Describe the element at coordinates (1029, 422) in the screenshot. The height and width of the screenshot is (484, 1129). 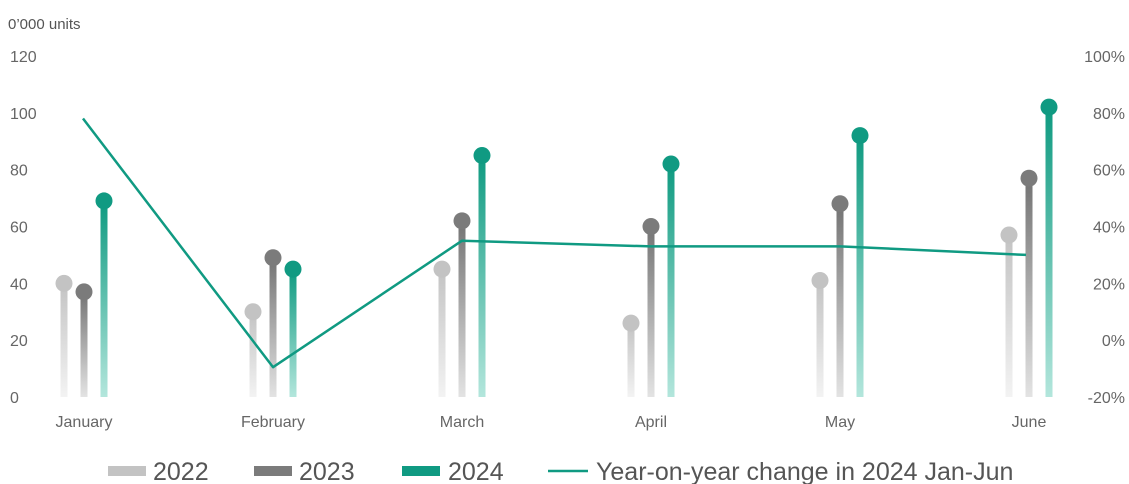
I see `x-tick-label: June` at that location.